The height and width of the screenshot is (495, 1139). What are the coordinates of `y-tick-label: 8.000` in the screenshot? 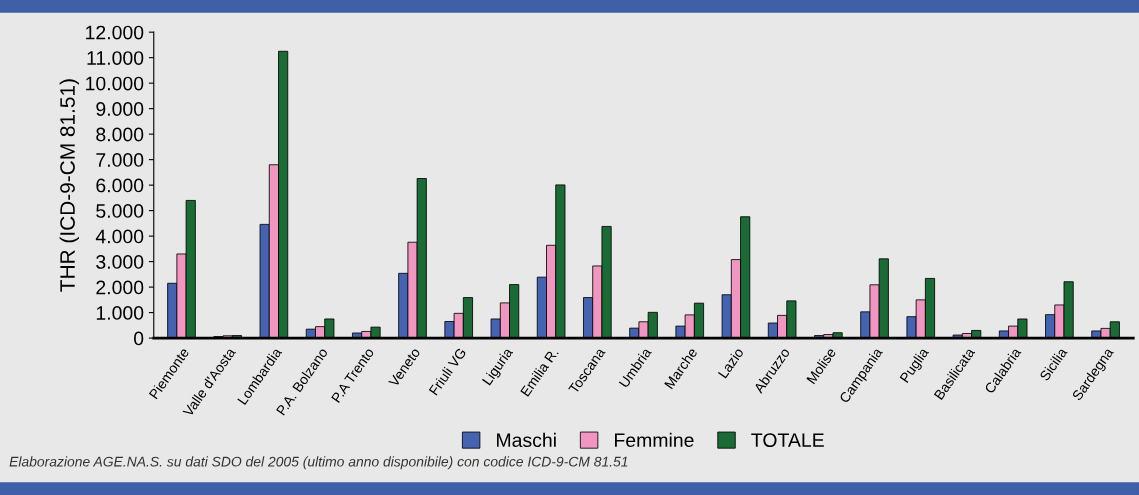 It's located at (120, 134).